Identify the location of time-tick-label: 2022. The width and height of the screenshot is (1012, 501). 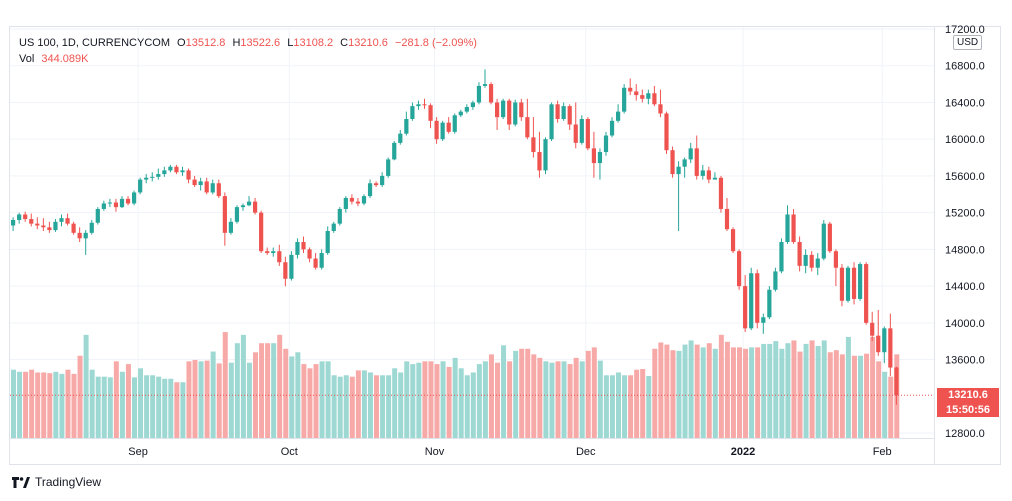
(743, 452).